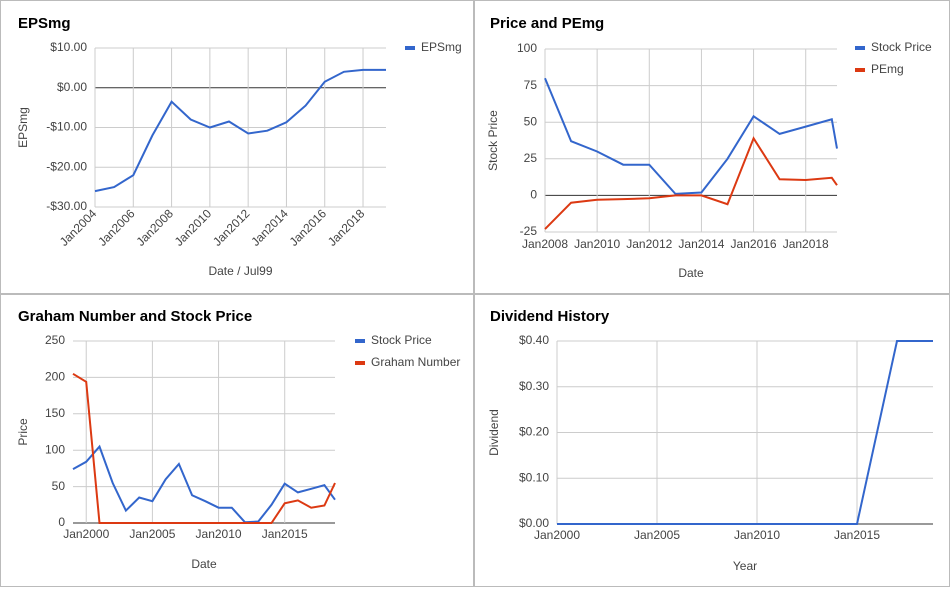 The image size is (951, 593). I want to click on y-tick-label: -25, so click(529, 231).